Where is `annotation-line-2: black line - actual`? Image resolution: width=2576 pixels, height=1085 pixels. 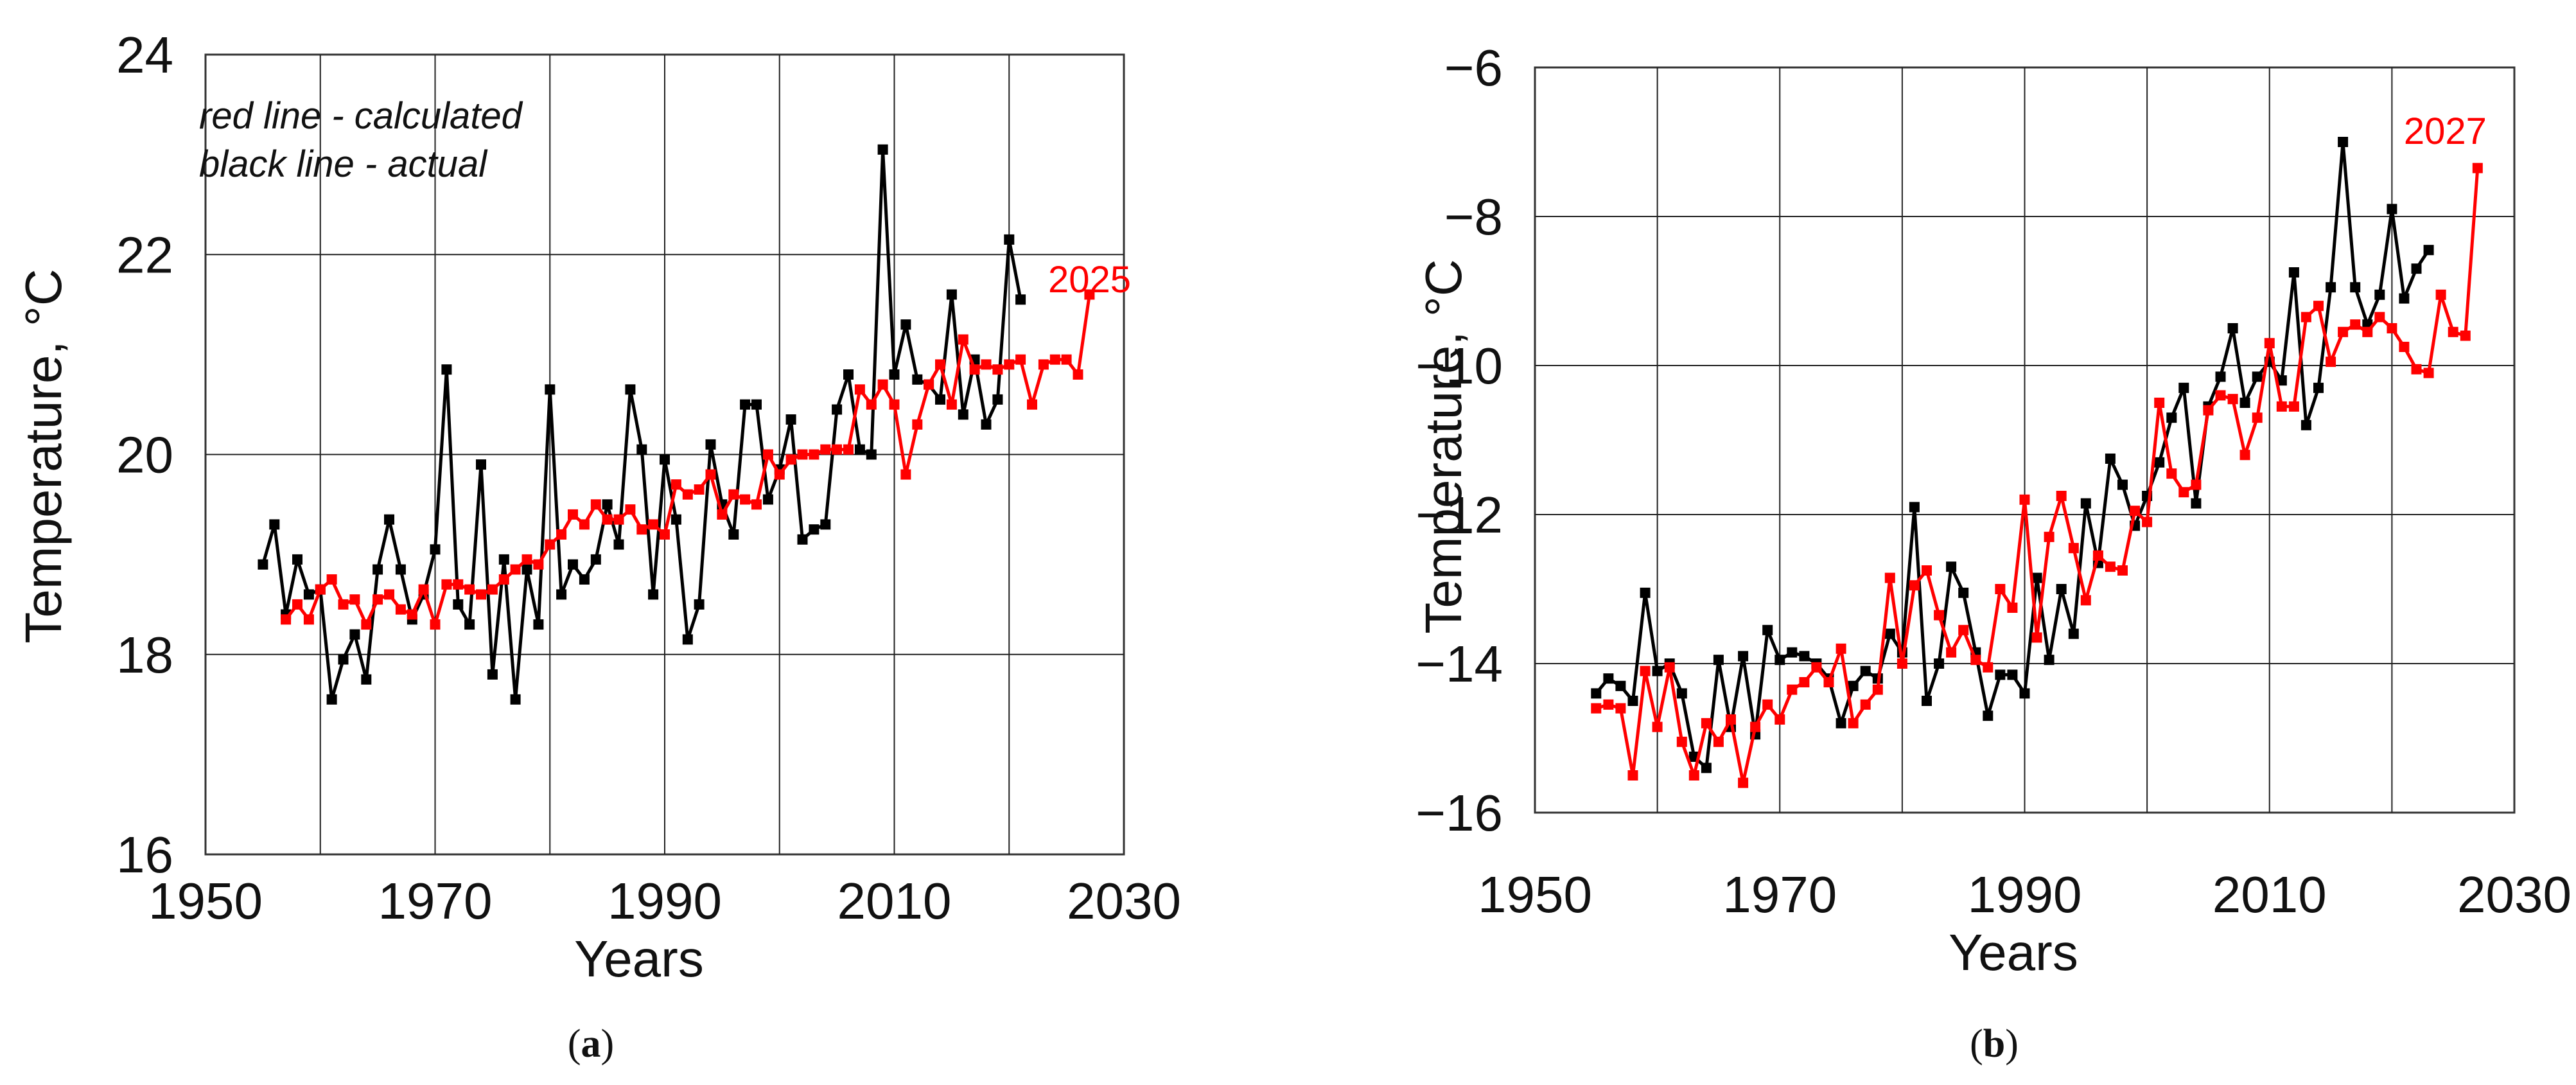 annotation-line-2: black line - actual is located at coordinates (344, 164).